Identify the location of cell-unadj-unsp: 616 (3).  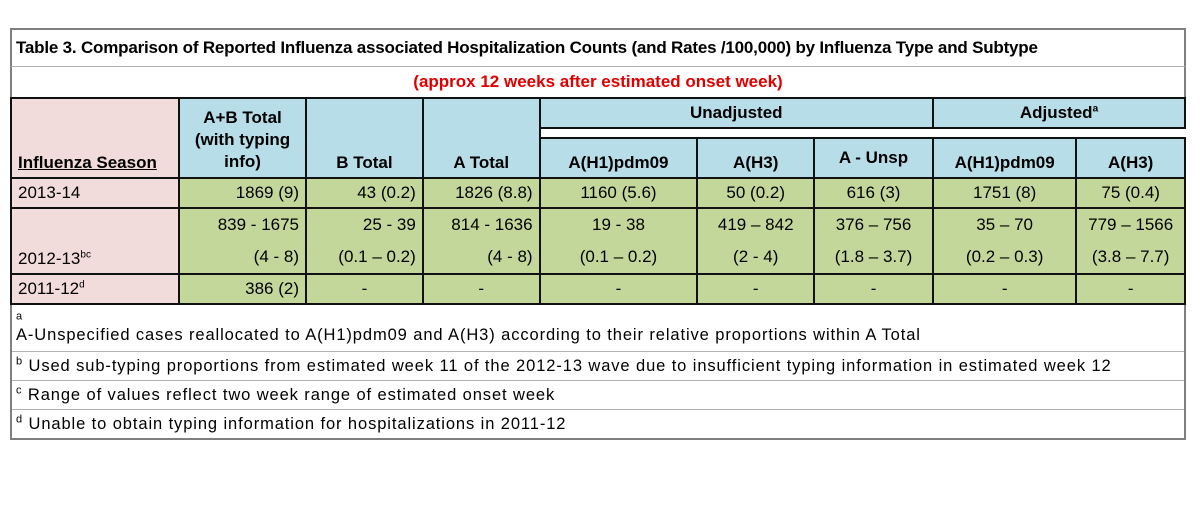
(873, 193).